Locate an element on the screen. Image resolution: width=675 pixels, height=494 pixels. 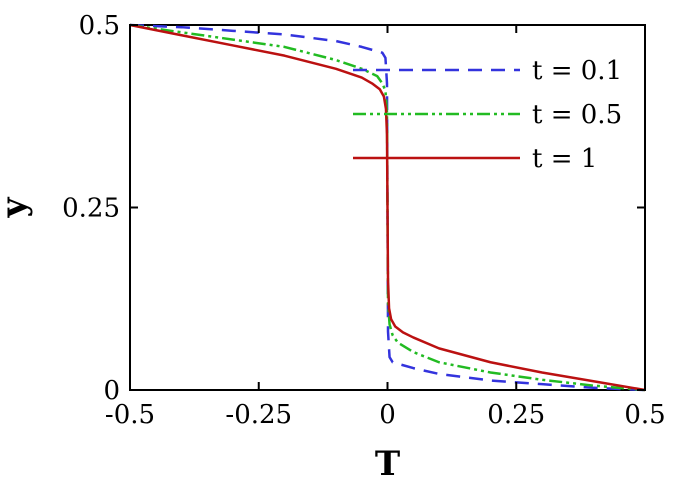
x-tick-label: 0.25 is located at coordinates (516, 415).